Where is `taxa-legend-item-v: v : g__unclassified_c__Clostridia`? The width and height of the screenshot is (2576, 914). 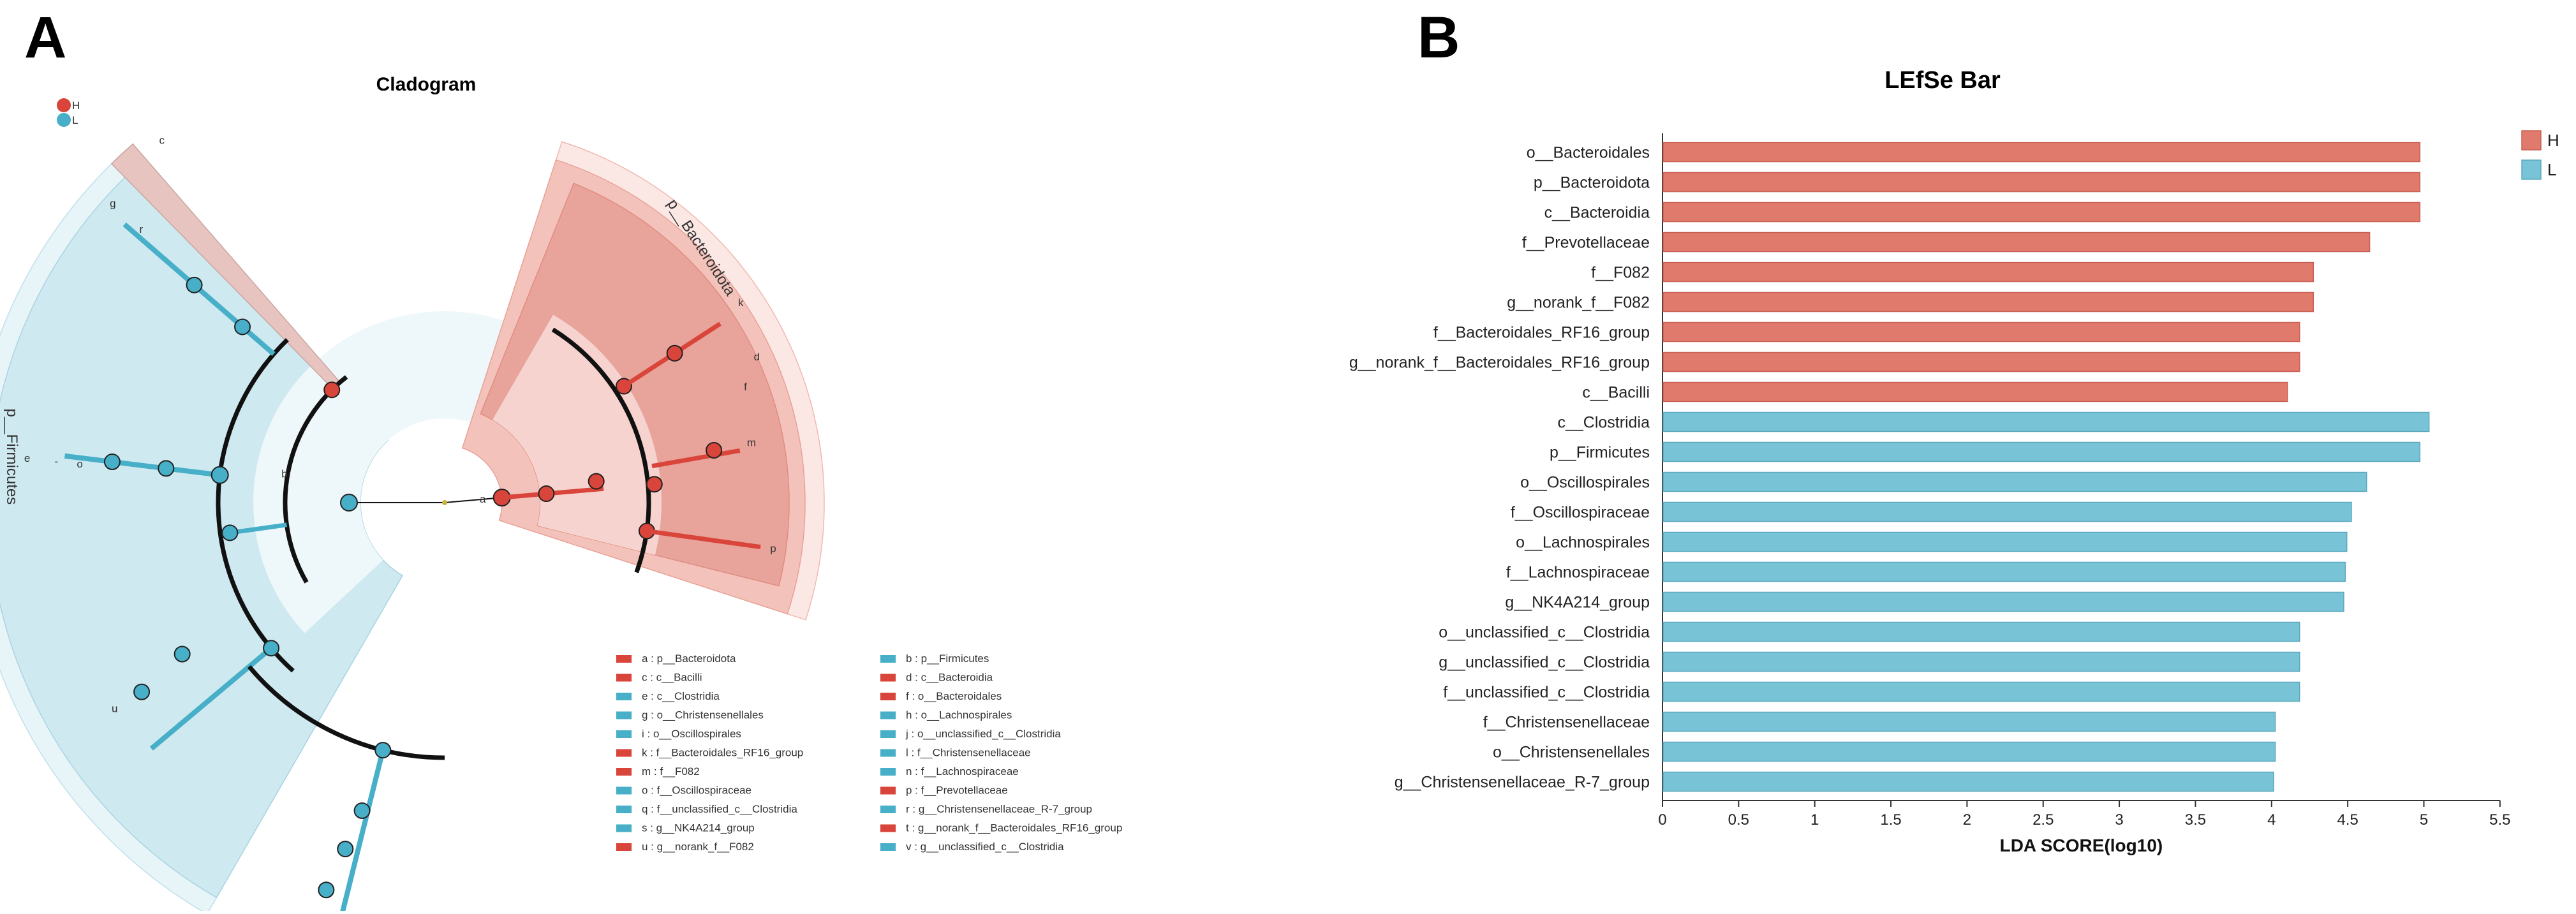
taxa-legend-item-v: v : g__unclassified_c__Clostridia is located at coordinates (985, 847).